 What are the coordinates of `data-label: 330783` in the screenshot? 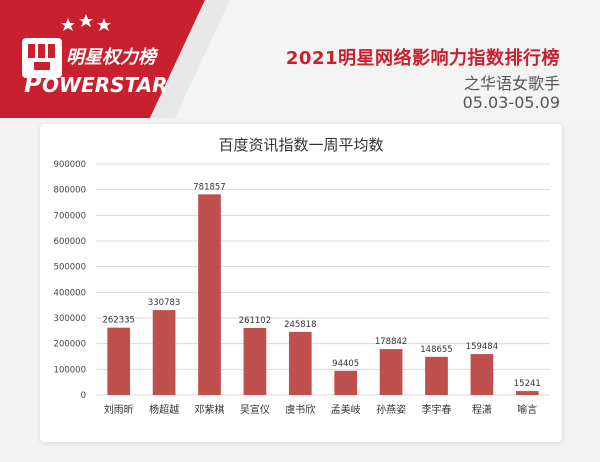 It's located at (164, 303).